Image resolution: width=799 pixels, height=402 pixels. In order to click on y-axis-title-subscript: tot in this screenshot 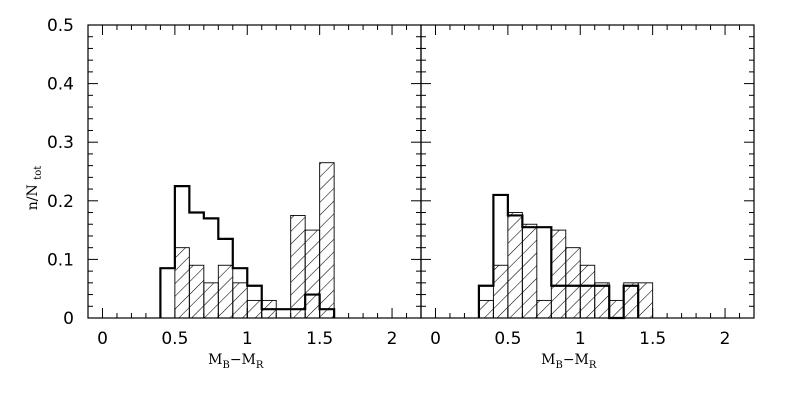, I will do `click(38, 173)`.